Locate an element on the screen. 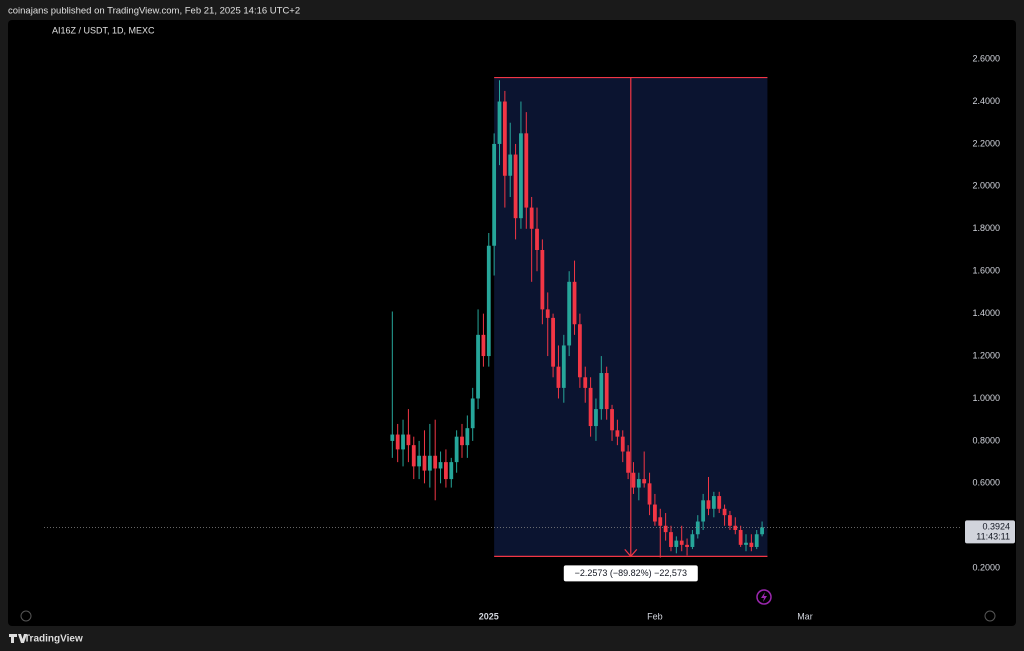 The width and height of the screenshot is (1024, 651). x-tick-label: Mar is located at coordinates (805, 616).